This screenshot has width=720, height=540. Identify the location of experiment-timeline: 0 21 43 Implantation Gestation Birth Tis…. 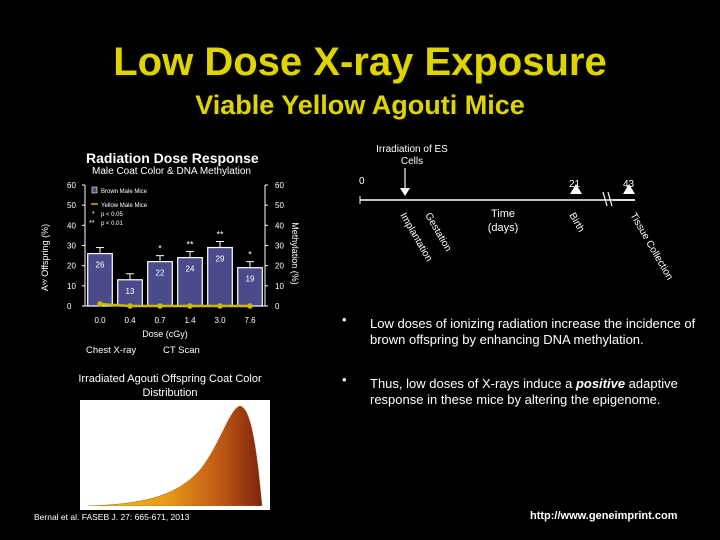
(517, 225).